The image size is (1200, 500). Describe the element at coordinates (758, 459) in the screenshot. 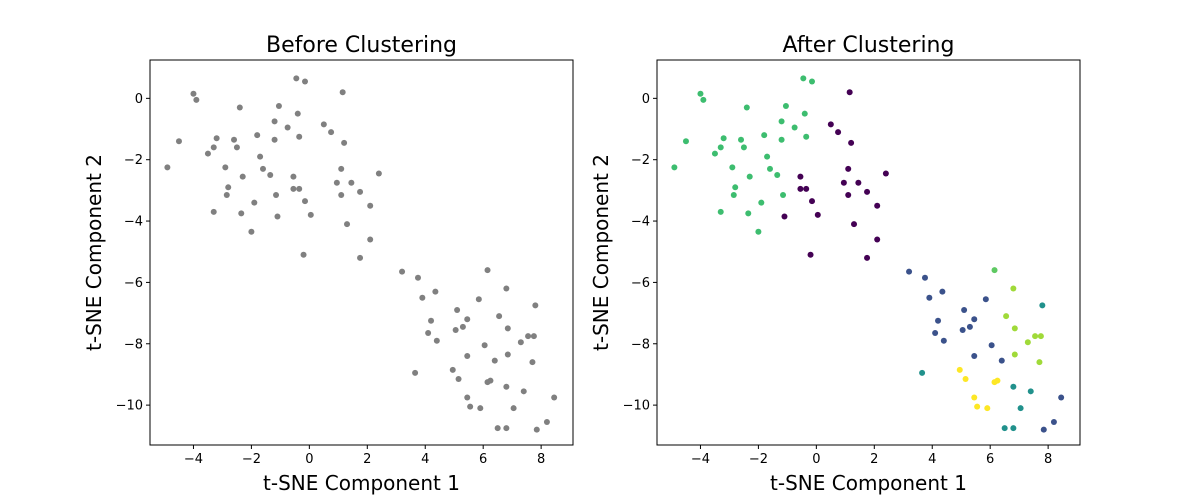

I see `x-tick-label: −2` at that location.